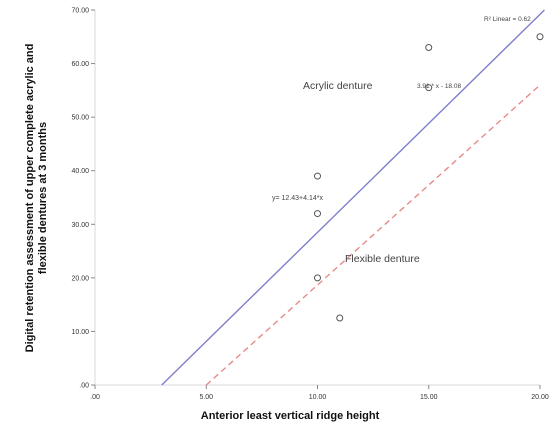 The height and width of the screenshot is (432, 553). Describe the element at coordinates (338, 86) in the screenshot. I see `acrylic-denture-label: Acrylic denture` at that location.